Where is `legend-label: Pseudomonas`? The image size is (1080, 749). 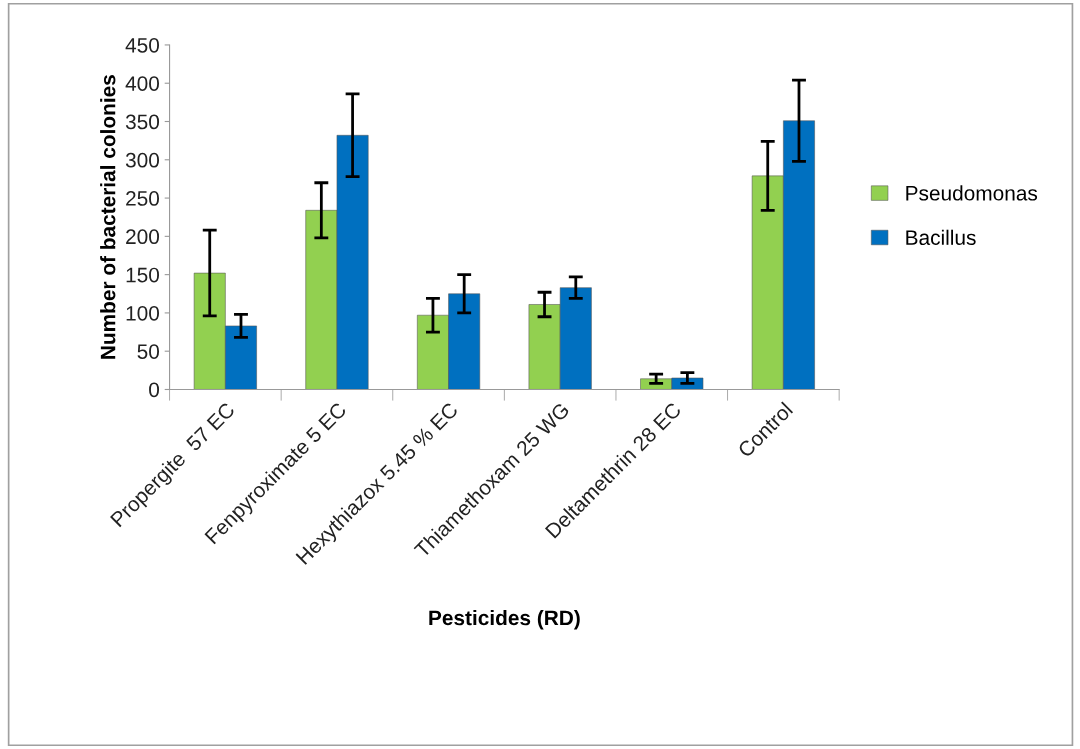
legend-label: Pseudomonas is located at coordinates (972, 193).